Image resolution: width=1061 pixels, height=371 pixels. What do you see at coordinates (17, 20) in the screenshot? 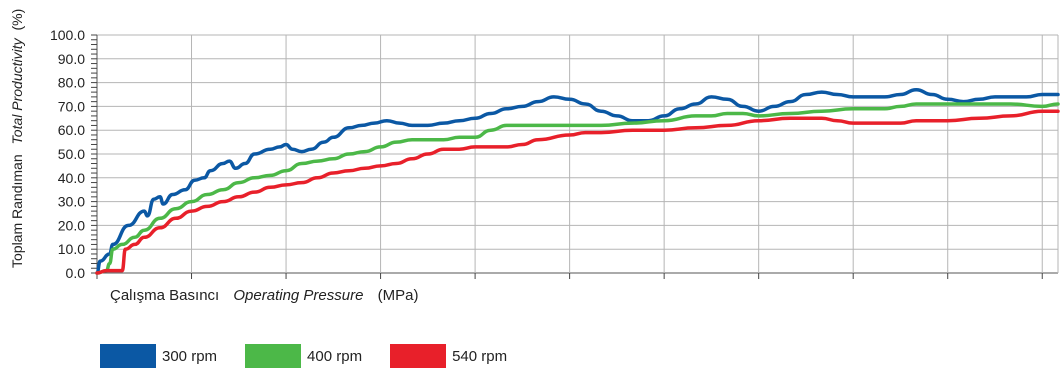
I see `y-axis-label-unit: (%)` at bounding box center [17, 20].